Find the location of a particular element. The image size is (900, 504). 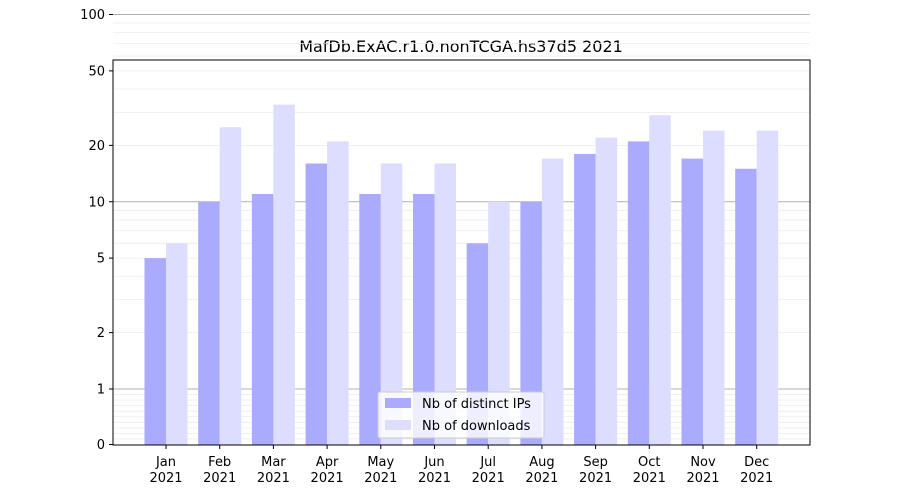

legend: Nb of distinct IPs Nb of downloads is located at coordinates (461, 415).